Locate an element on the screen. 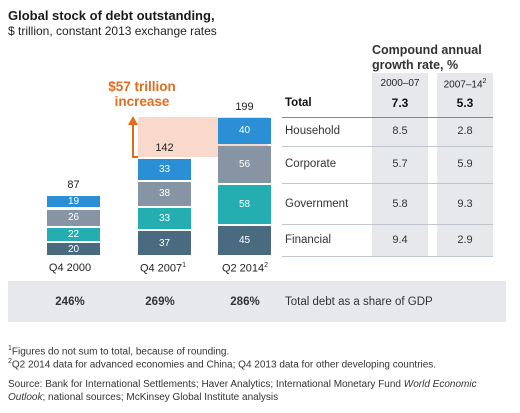 This screenshot has height=413, width=520. chart-subtitle: $ trillion, constant 2013 exchange rates is located at coordinates (112, 31).